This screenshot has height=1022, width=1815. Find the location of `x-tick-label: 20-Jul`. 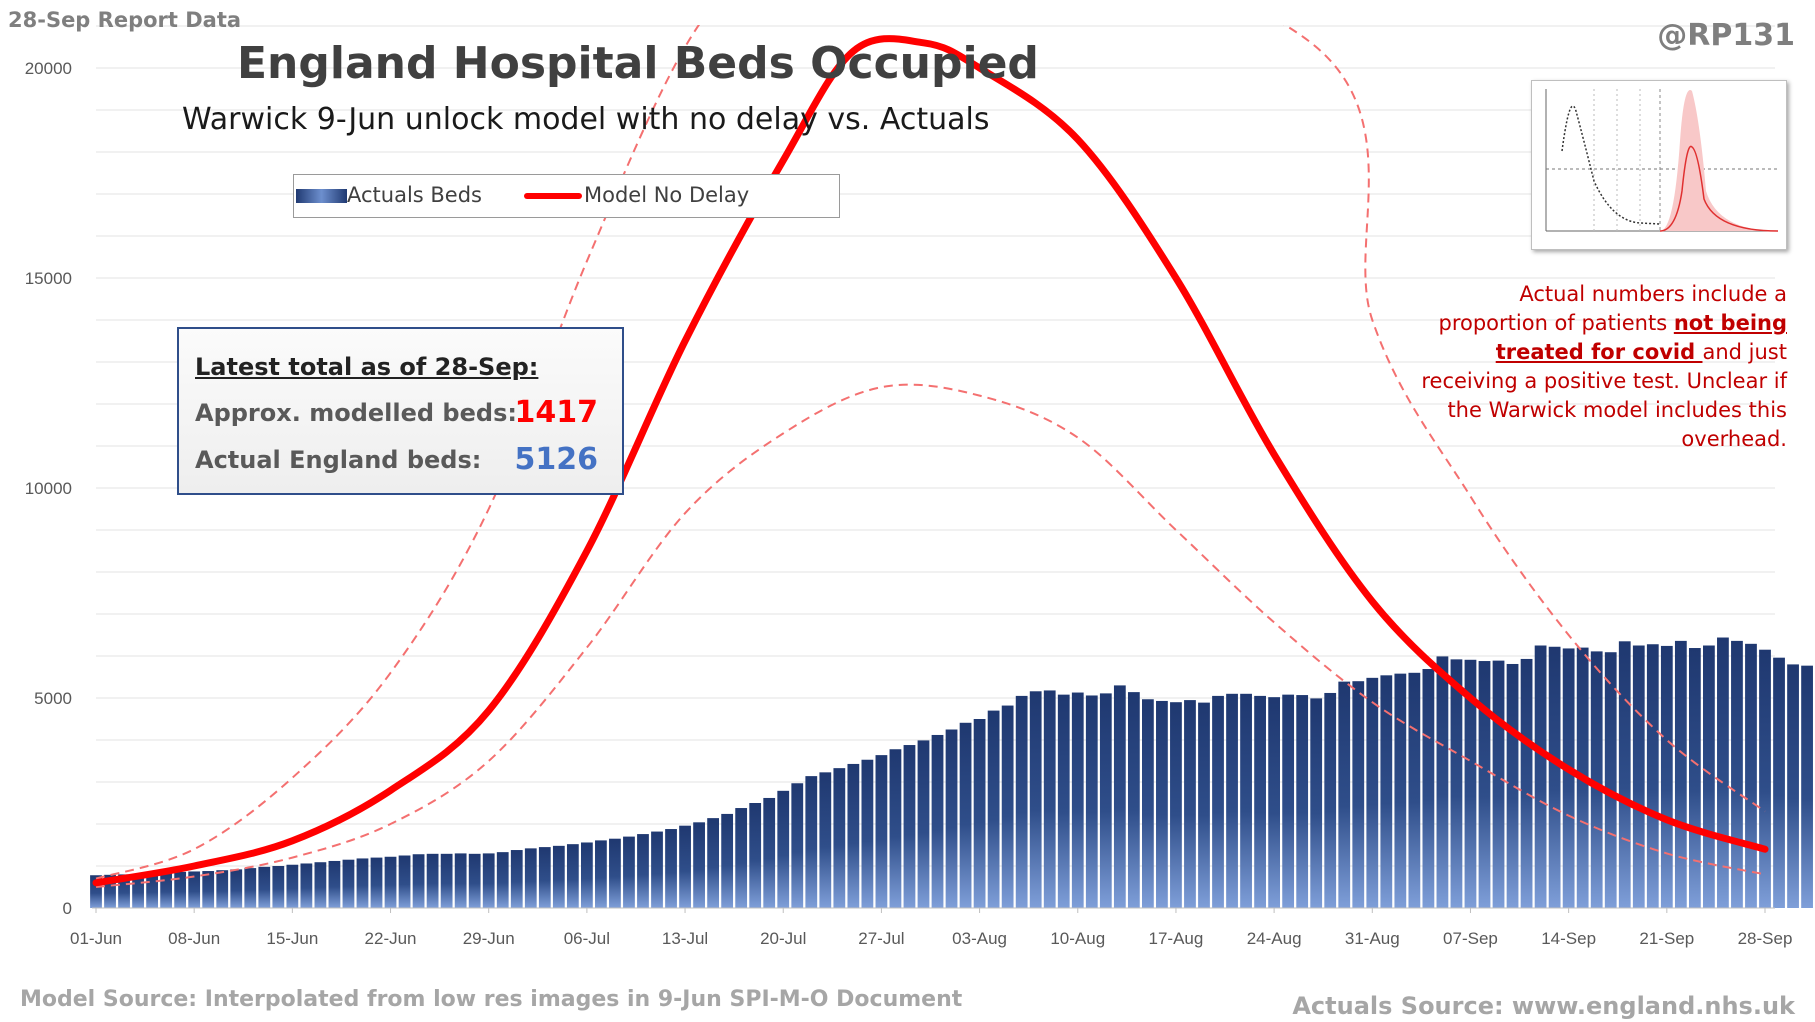

x-tick-label: 20-Jul is located at coordinates (783, 938).